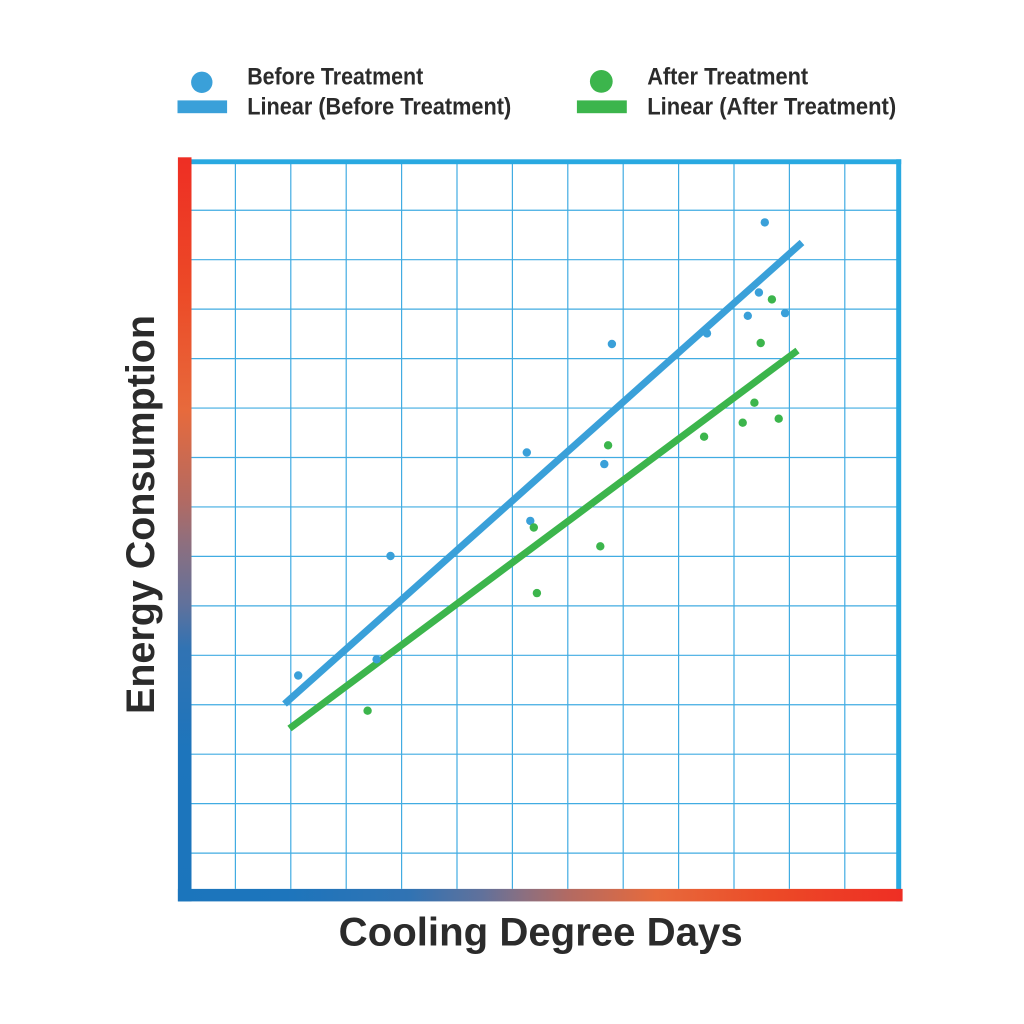  Describe the element at coordinates (335, 76) in the screenshot. I see `svg-text: Before Treatment` at that location.